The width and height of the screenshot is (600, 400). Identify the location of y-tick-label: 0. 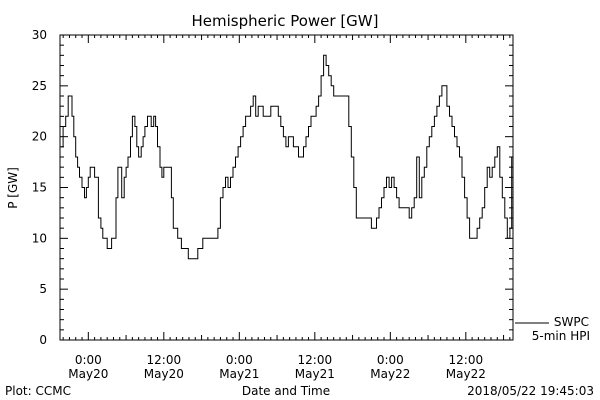
(43, 340).